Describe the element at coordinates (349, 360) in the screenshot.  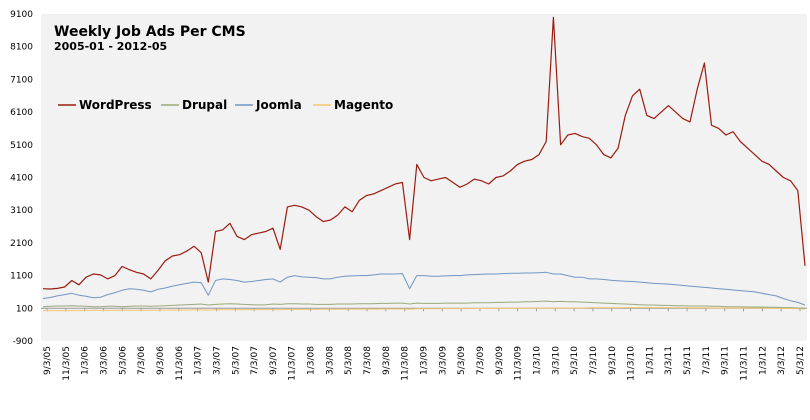
I see `x-tick-label: 5/3/08` at that location.